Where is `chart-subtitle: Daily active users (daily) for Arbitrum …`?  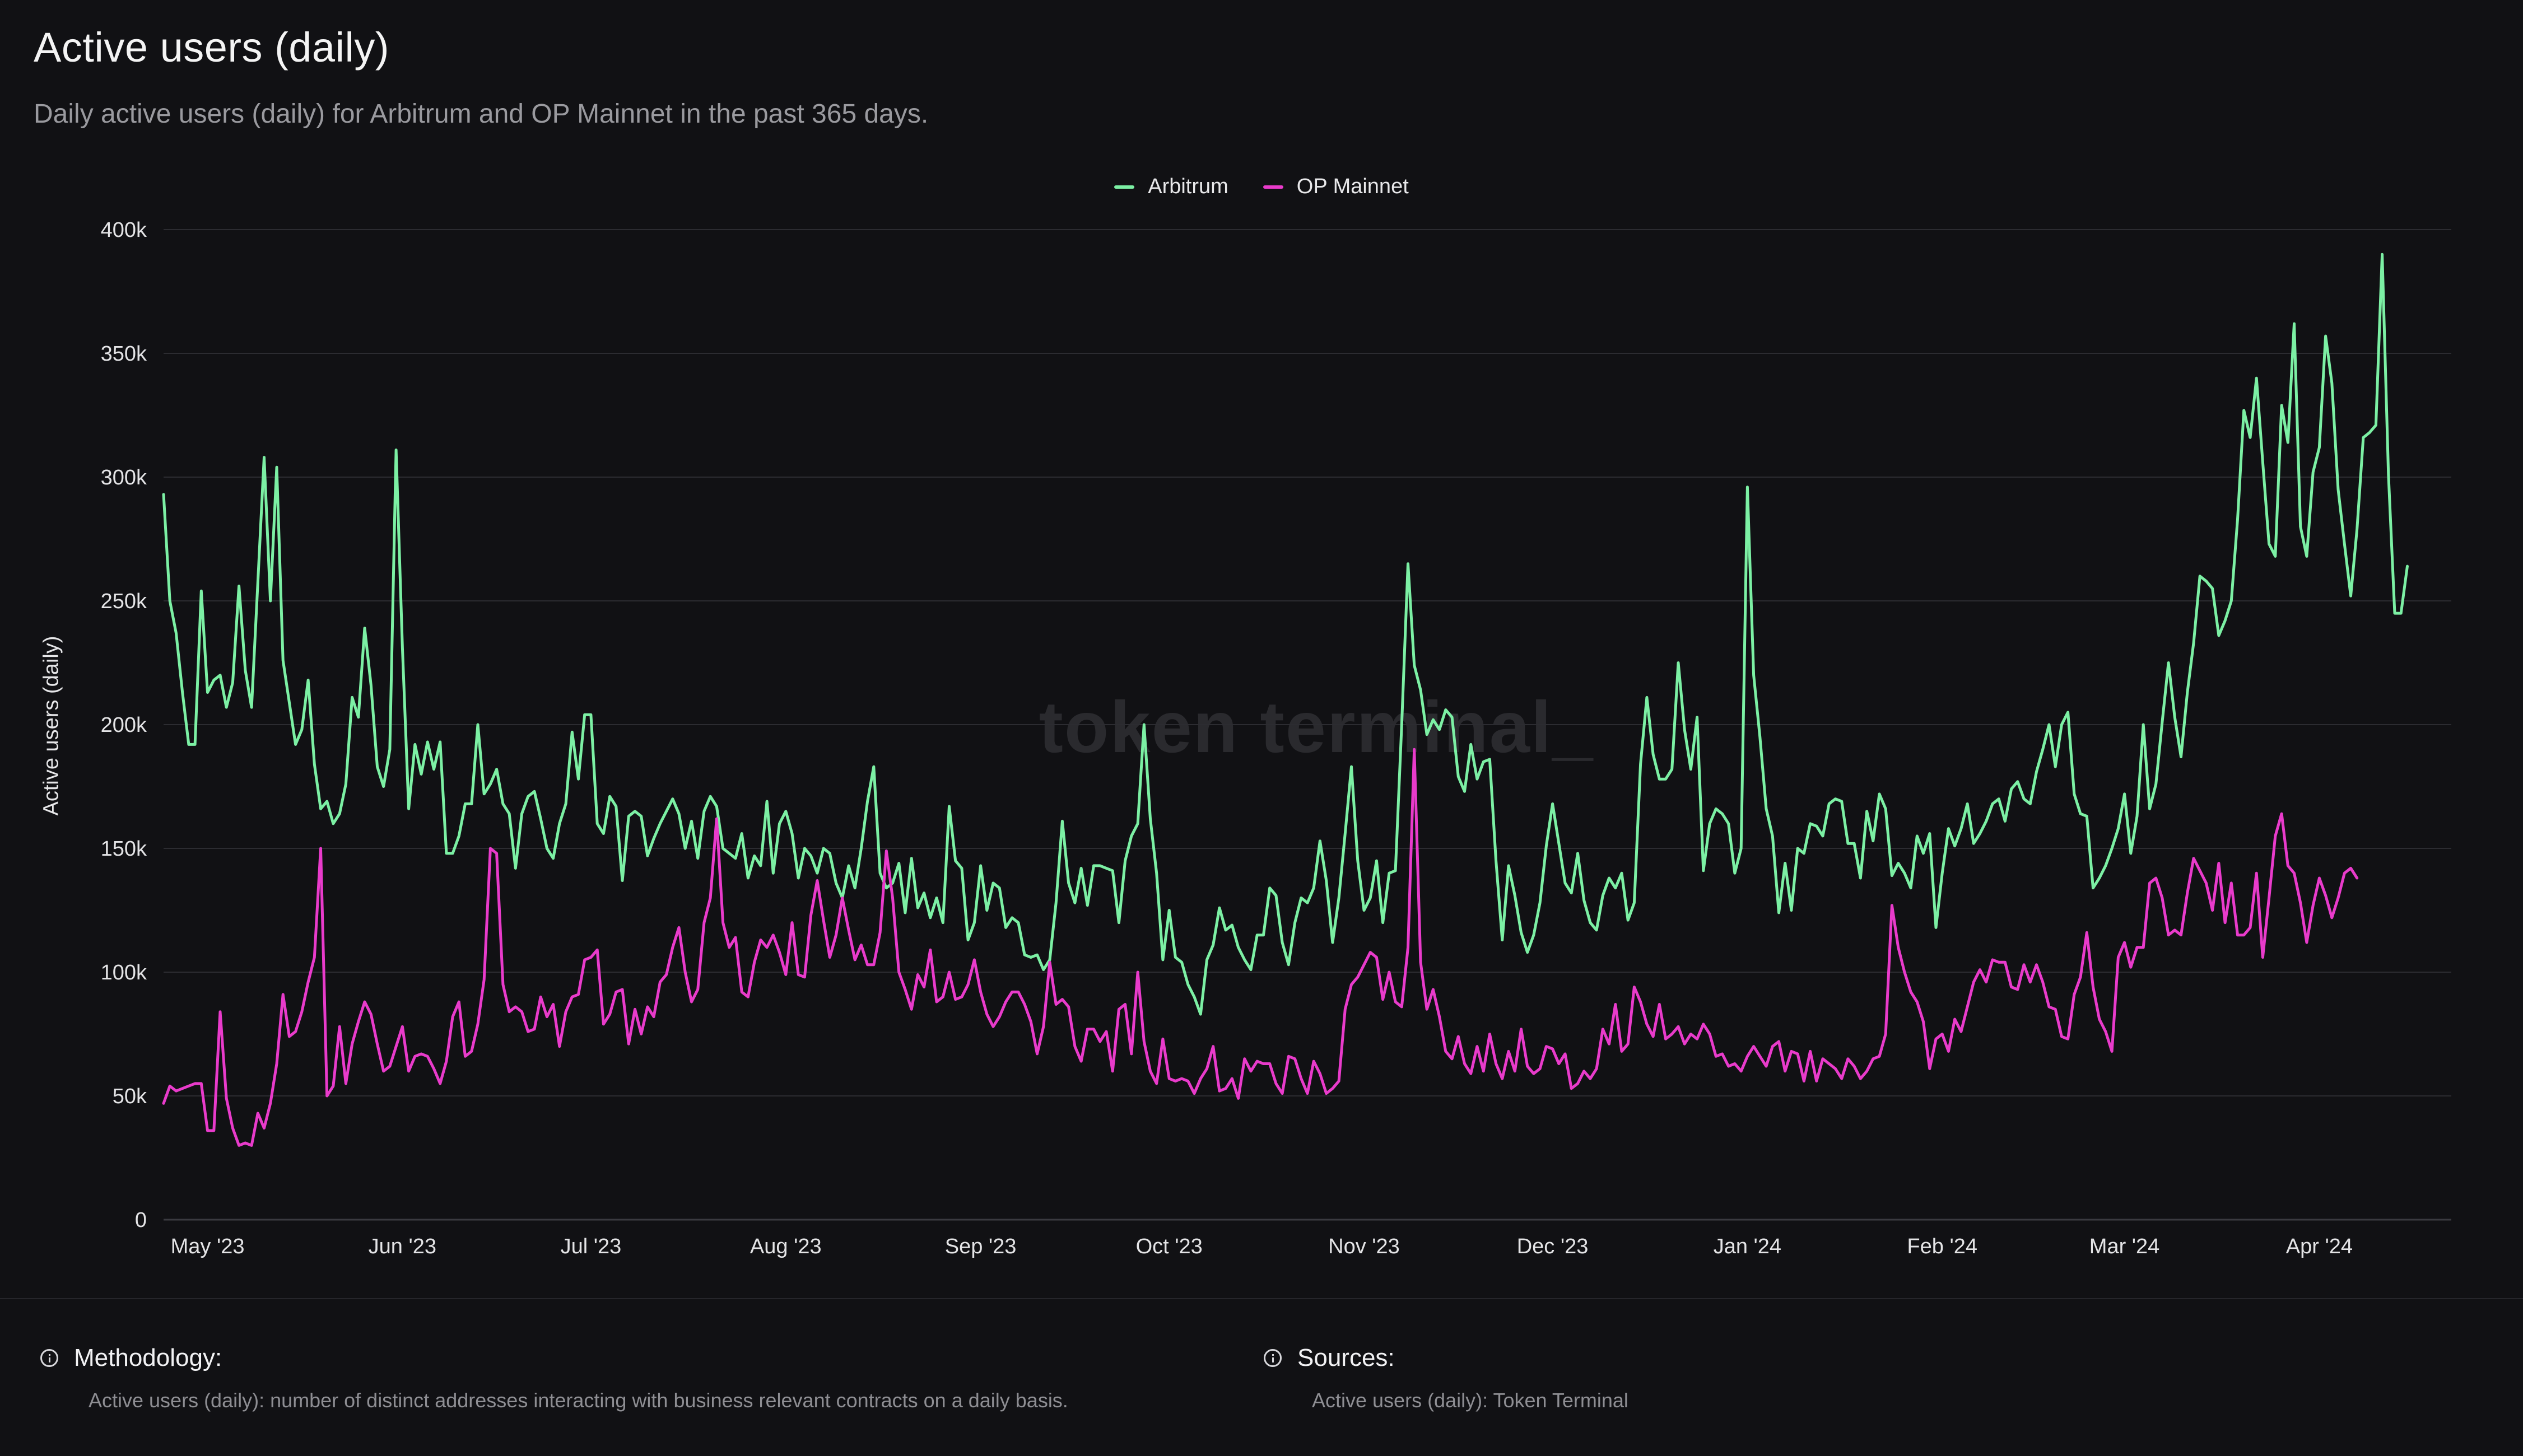
chart-subtitle: Daily active users (daily) for Arbitrum … is located at coordinates (481, 114).